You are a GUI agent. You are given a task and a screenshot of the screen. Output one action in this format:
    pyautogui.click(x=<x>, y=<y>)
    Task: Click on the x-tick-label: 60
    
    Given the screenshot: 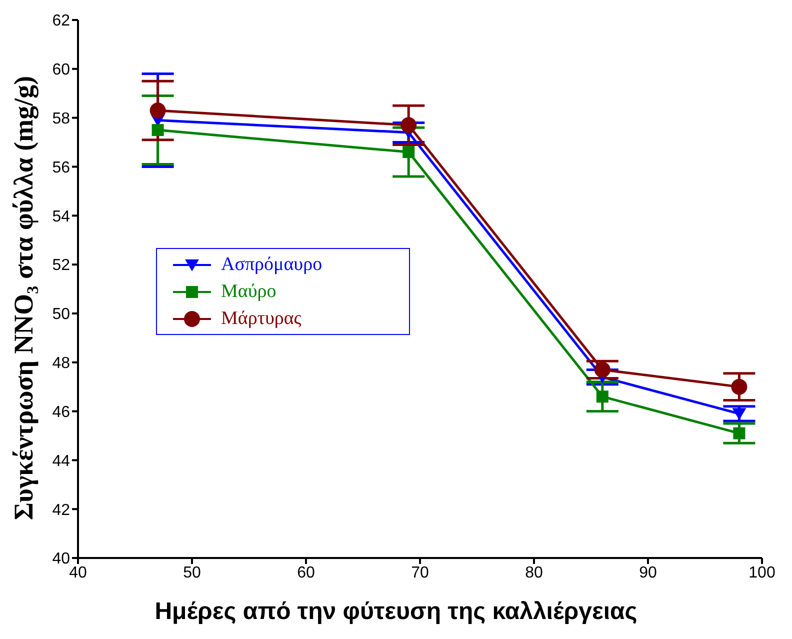 What is the action you would take?
    pyautogui.click(x=306, y=573)
    